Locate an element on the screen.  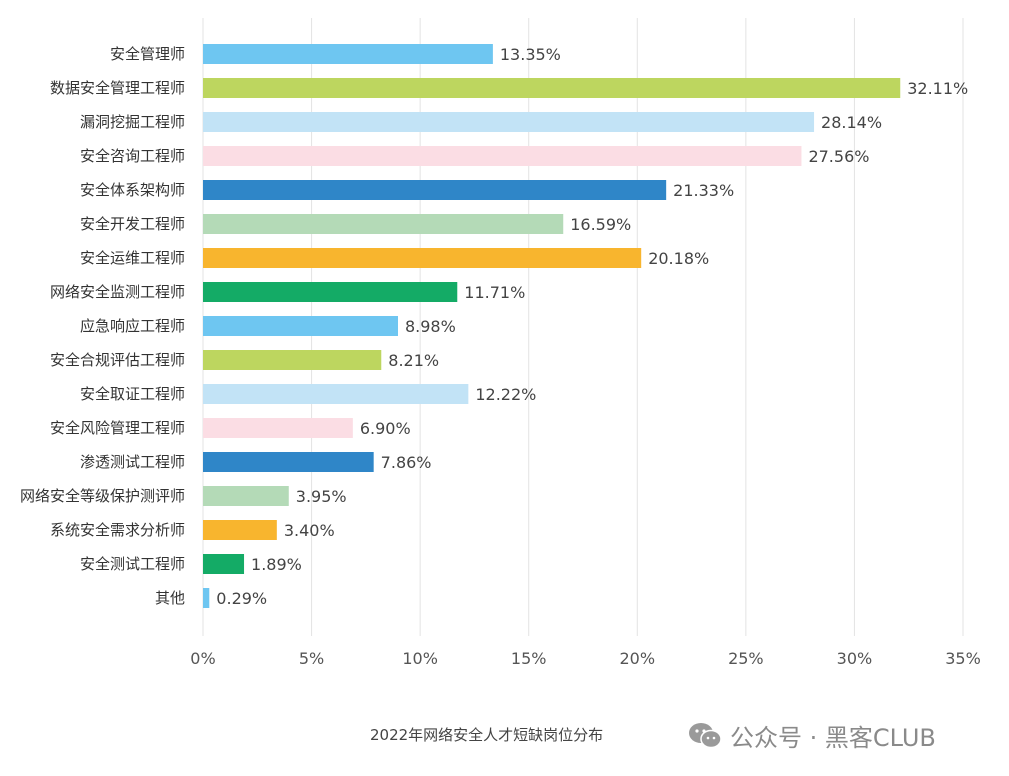
watermark: 公众号 · 黑客CLUB is located at coordinates (812, 735).